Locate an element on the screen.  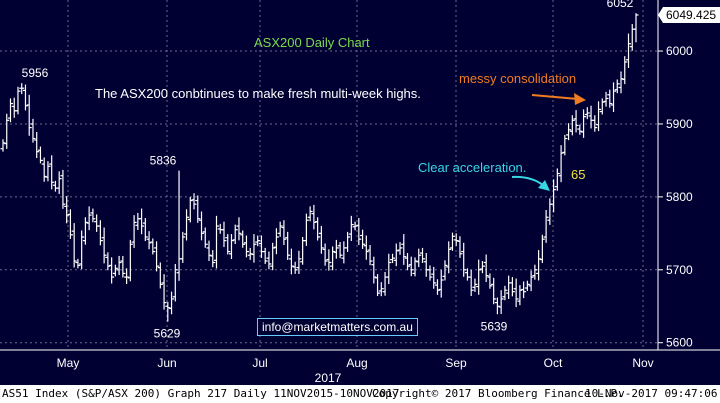
last-price-label: 6049.425 is located at coordinates (691, 15).